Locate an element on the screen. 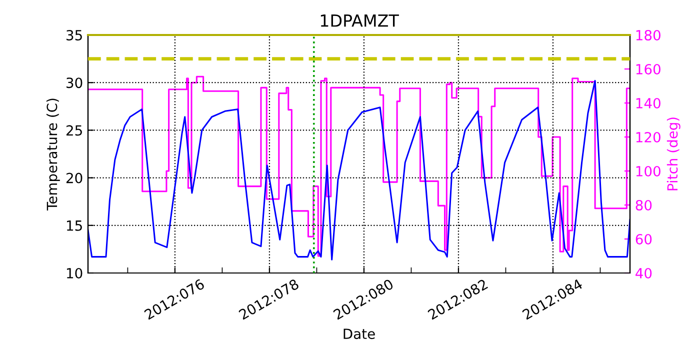  y-tick-label: 20 is located at coordinates (74, 178).